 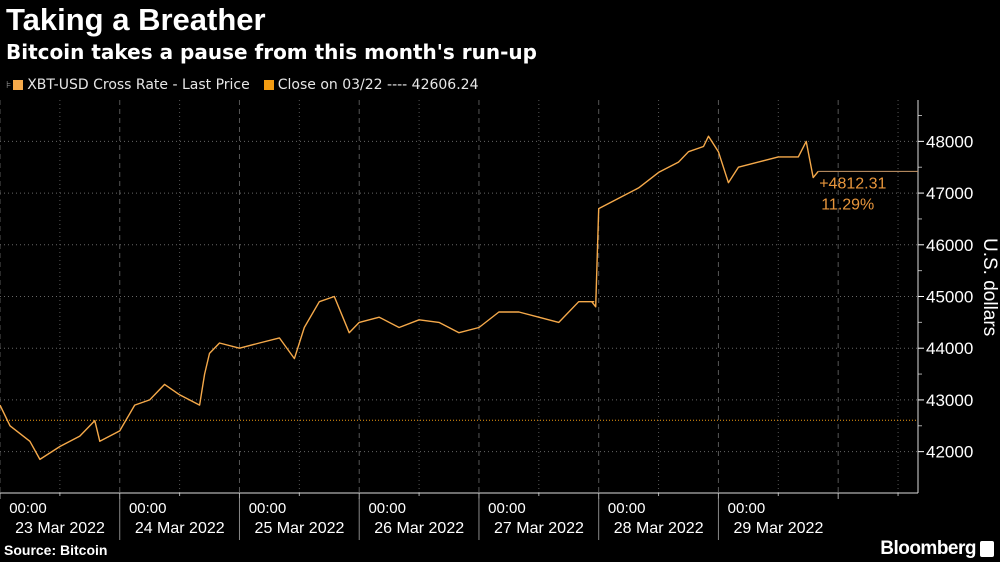 I want to click on legend-swatch-last-price, so click(x=18, y=85).